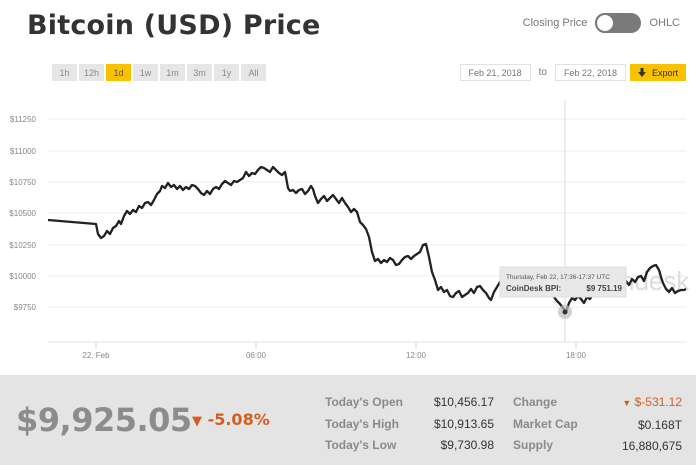 This screenshot has height=465, width=696. Describe the element at coordinates (590, 72) in the screenshot. I see `to-date-input: Feb 22, 2018` at that location.